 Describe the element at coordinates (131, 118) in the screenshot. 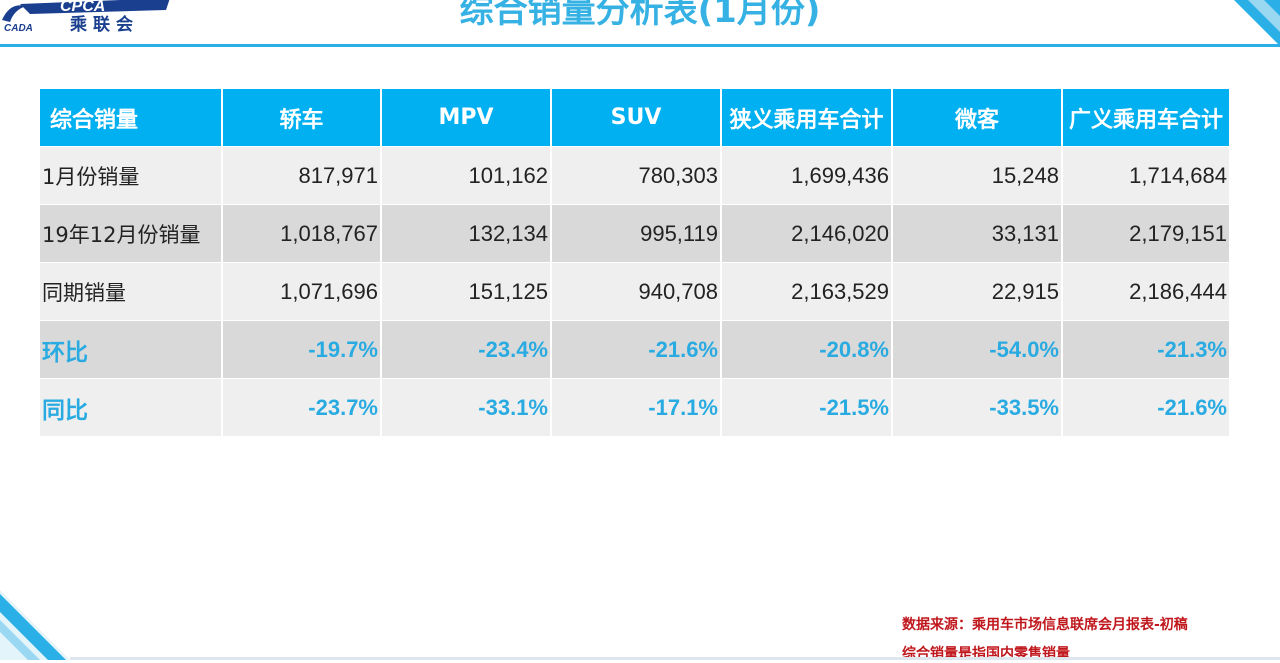

I see `column-header-category: 综合销量` at that location.